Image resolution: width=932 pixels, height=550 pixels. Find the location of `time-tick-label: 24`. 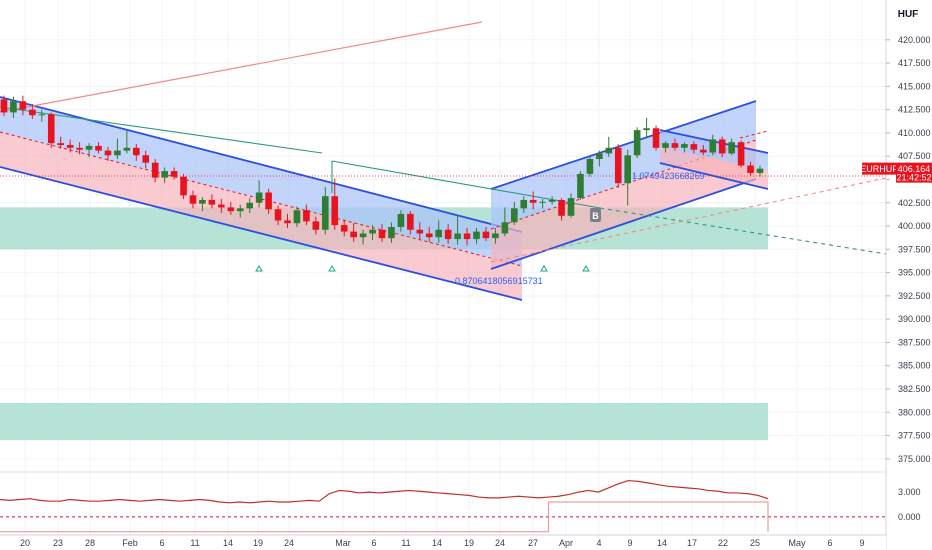

time-tick-label: 24 is located at coordinates (289, 543).